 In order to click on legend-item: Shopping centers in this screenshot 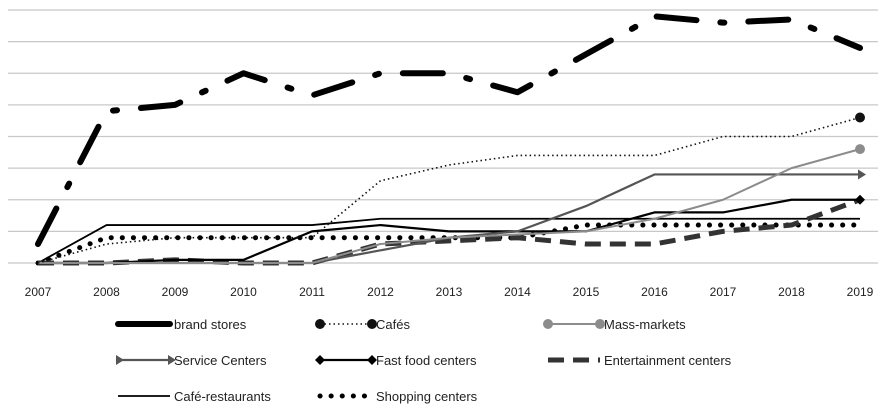, I will do `click(397, 396)`.